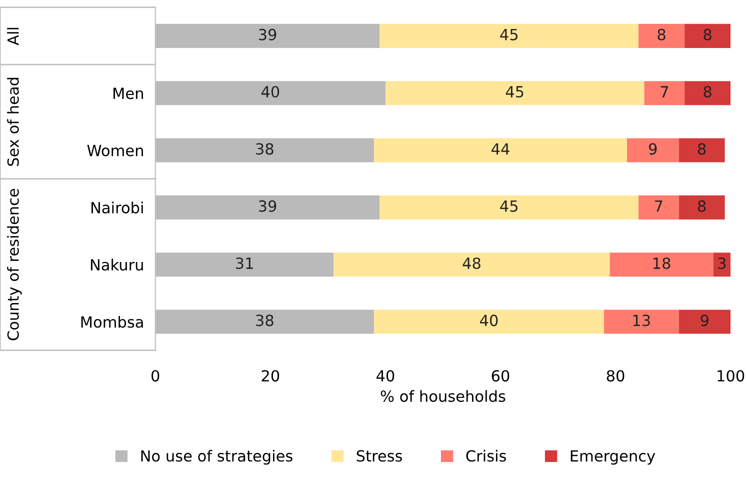 Image resolution: width=747 pixels, height=490 pixels. What do you see at coordinates (156, 376) in the screenshot?
I see `x-tick-label: 0` at bounding box center [156, 376].